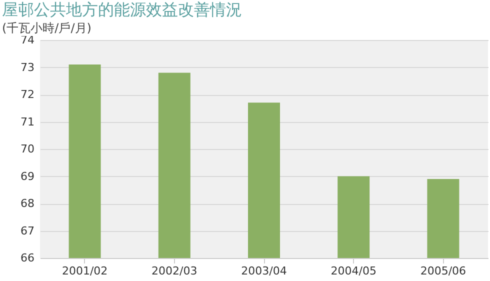 Image resolution: width=490 pixels, height=281 pixels. Describe the element at coordinates (443, 271) in the screenshot. I see `x-tick-label: 2005/06` at that location.